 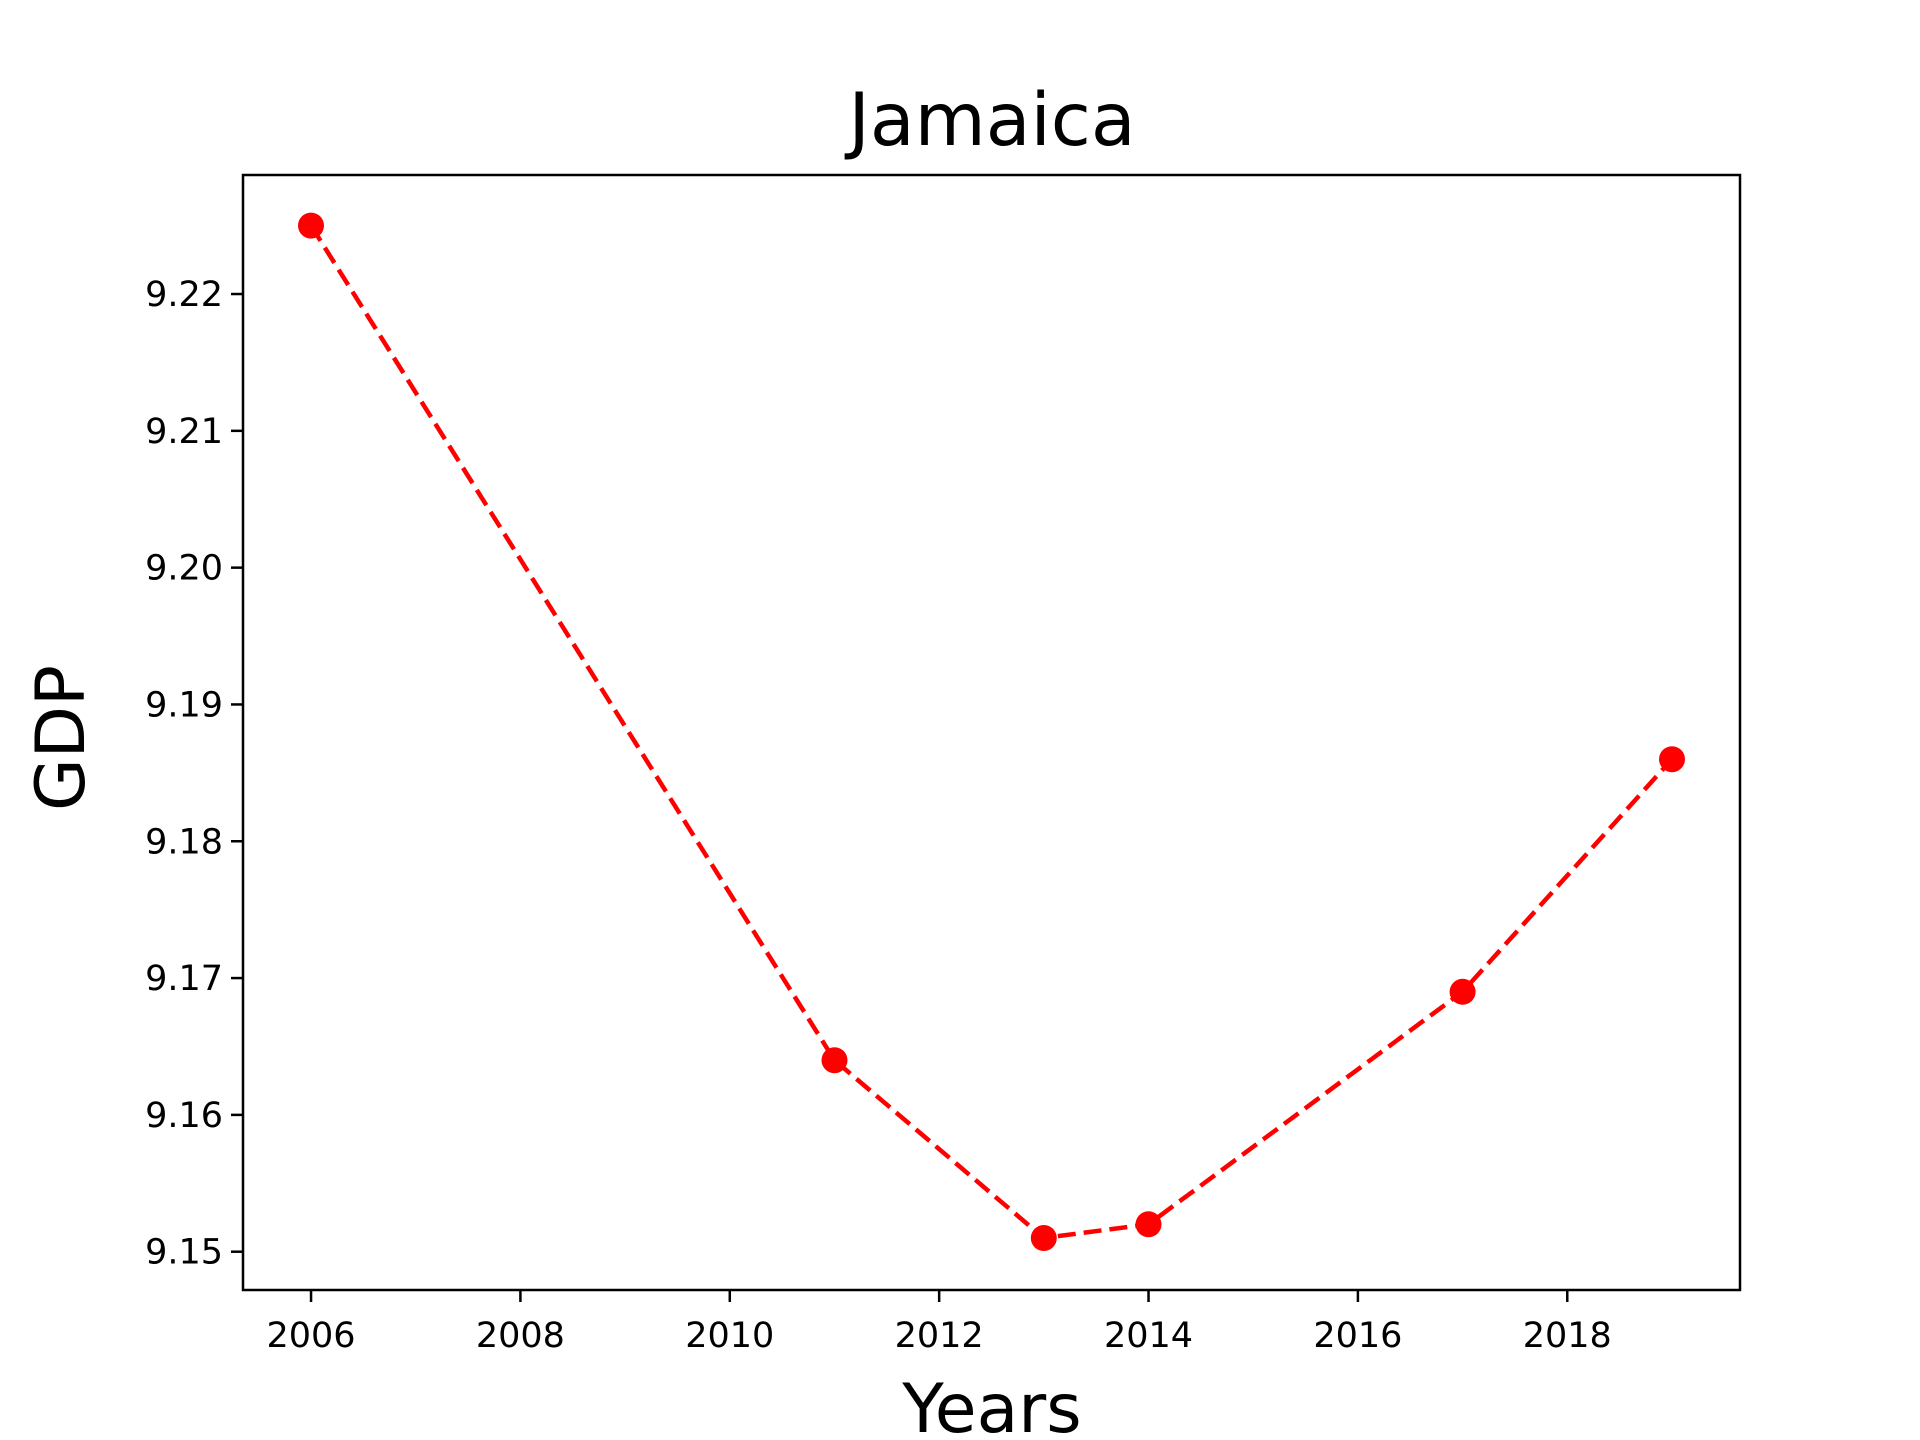 I want to click on x-tick-label: 2006, so click(x=311, y=1336).